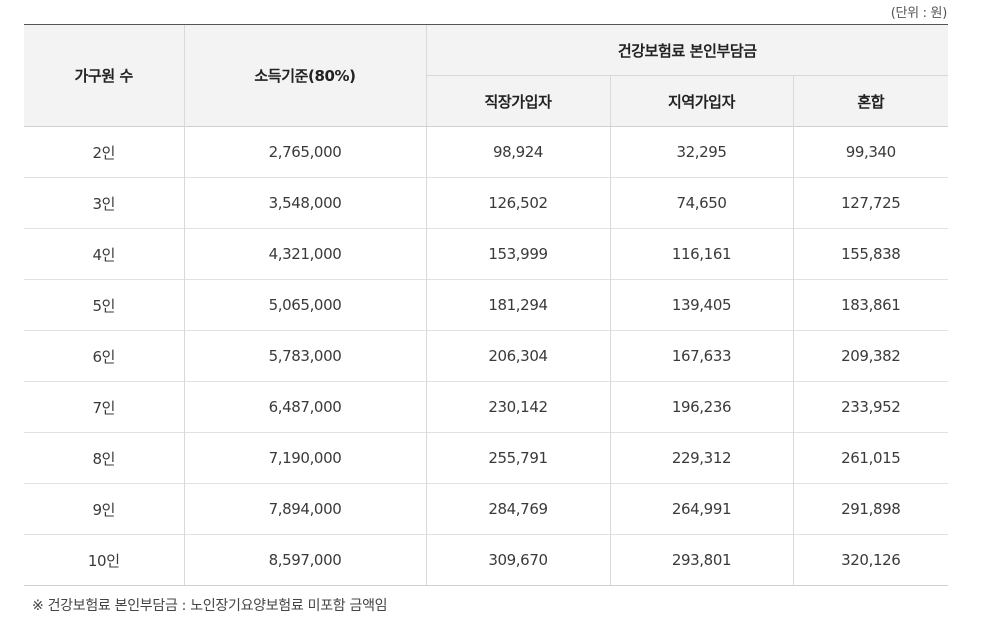 The width and height of the screenshot is (985, 619). I want to click on cell-employee: 230,142, so click(517, 407).